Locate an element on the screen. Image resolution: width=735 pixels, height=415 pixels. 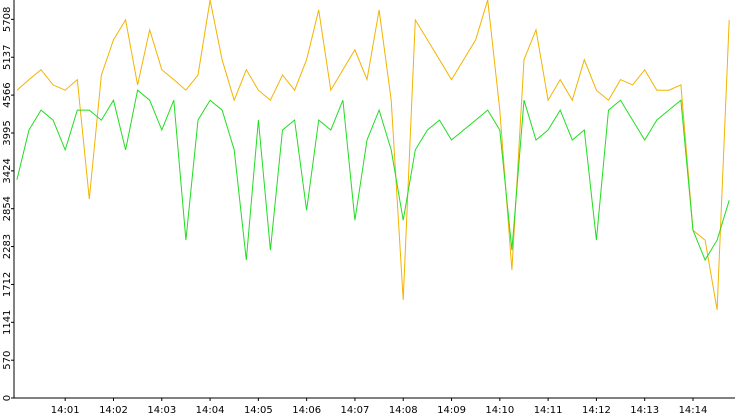
x-tick-label: 14:09 is located at coordinates (451, 410).